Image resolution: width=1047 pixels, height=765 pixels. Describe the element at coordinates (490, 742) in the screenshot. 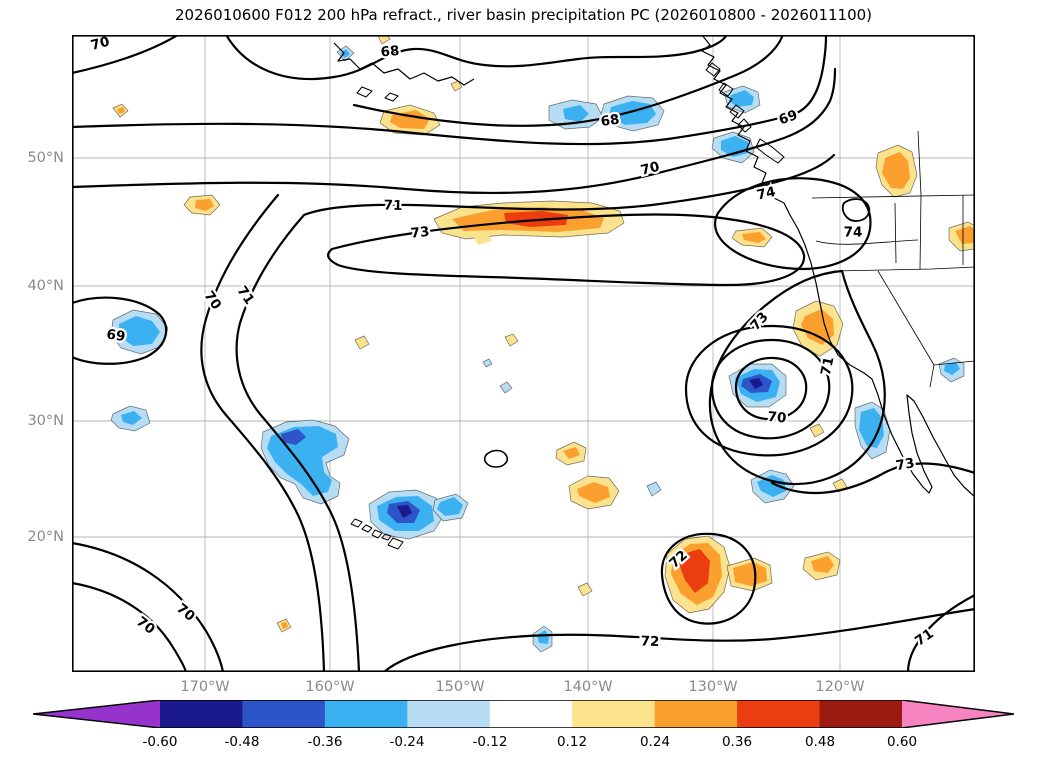

I see `colorbar-tick: -0.12` at that location.